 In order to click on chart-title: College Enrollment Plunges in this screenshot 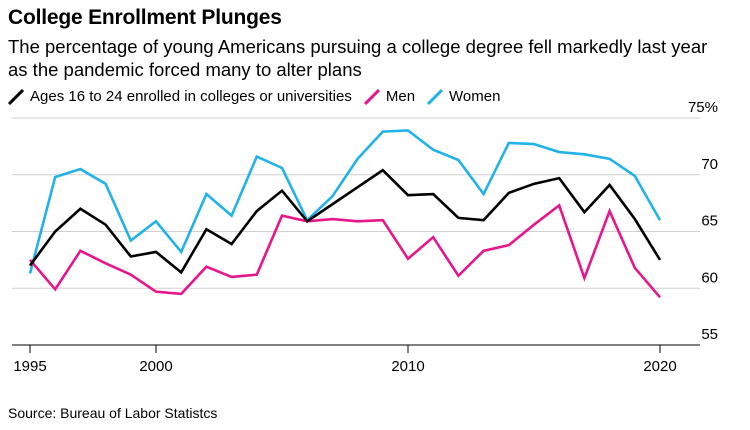, I will do `click(145, 17)`.